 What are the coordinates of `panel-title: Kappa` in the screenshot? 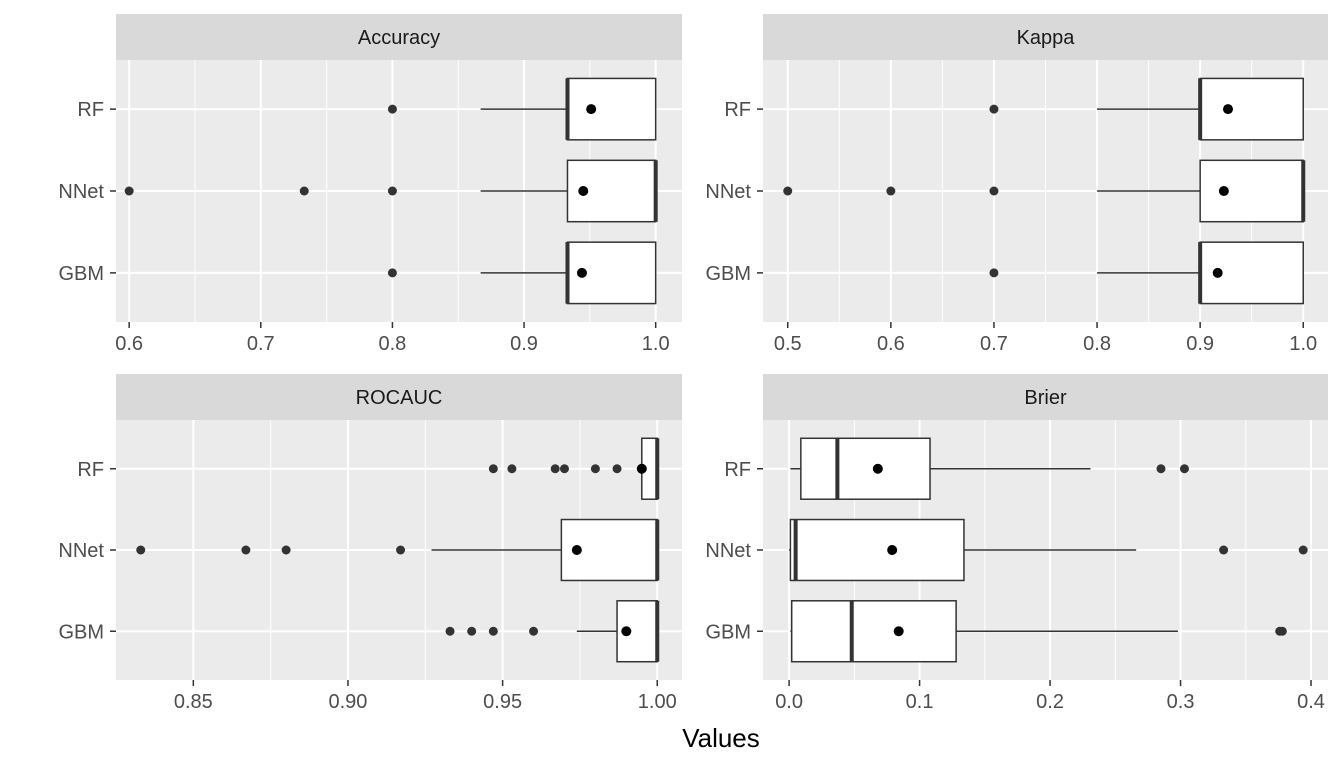 It's located at (1046, 38).